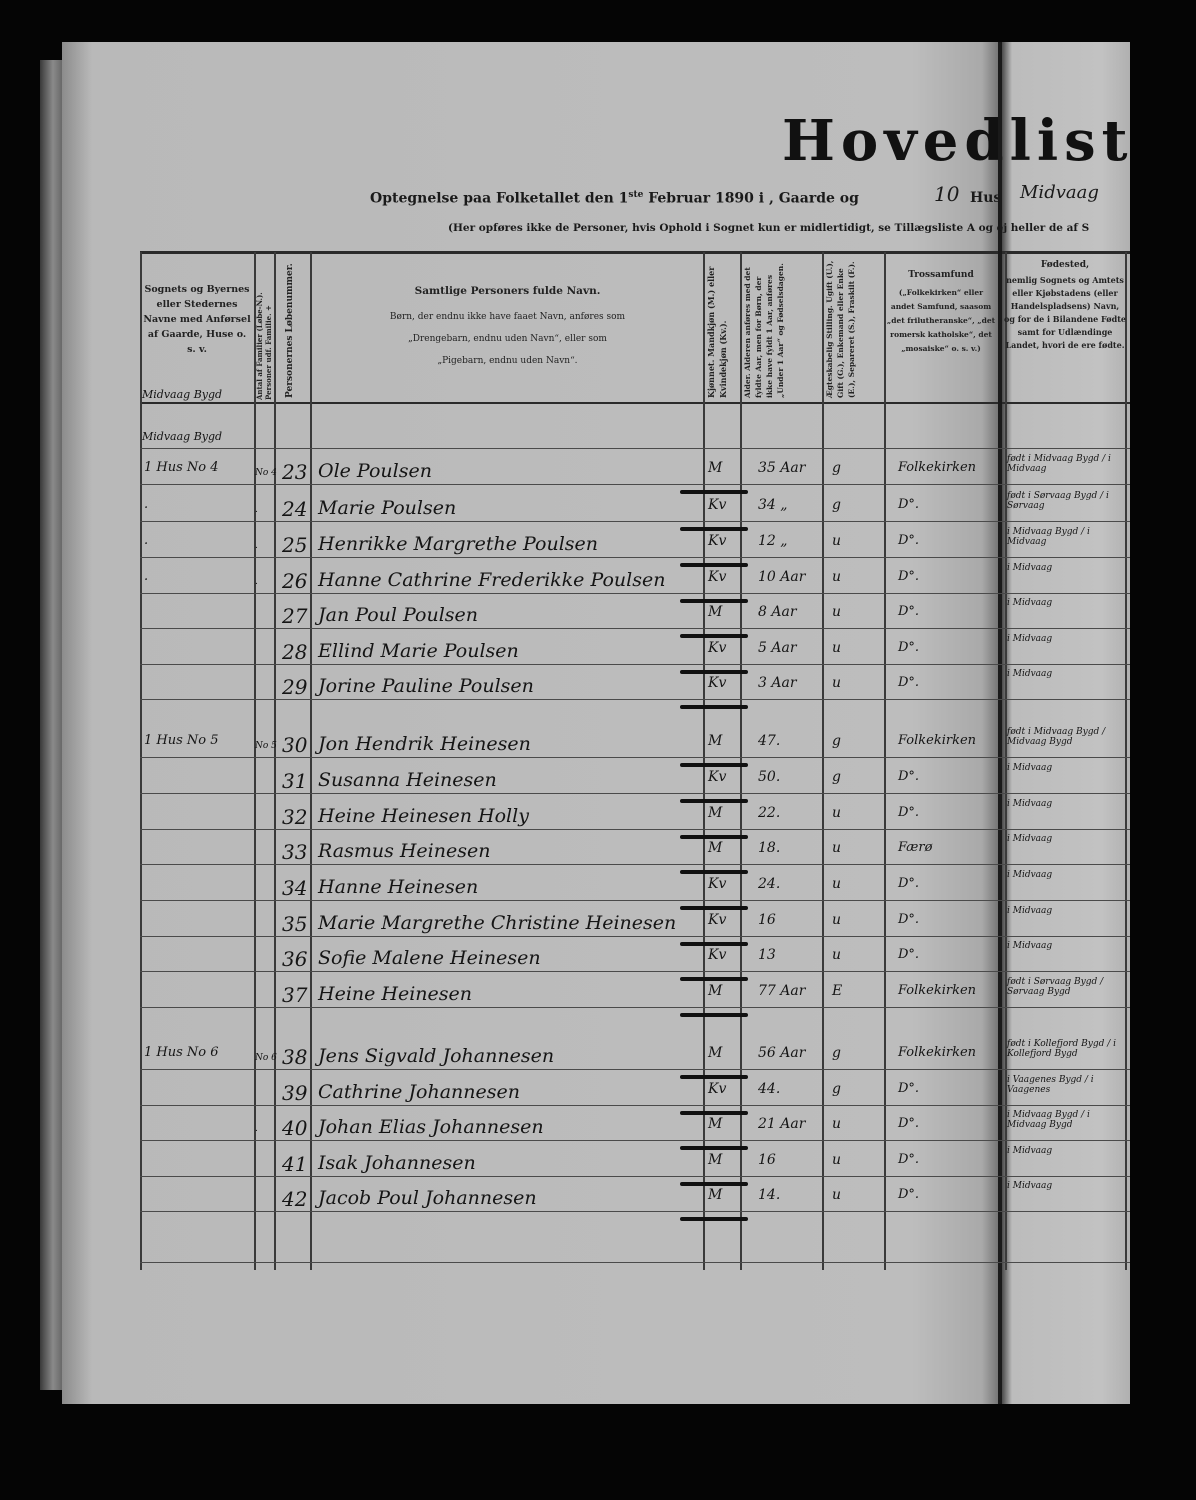 Image resolution: width=1196 pixels, height=1500 pixels. What do you see at coordinates (295, 472) in the screenshot?
I see `cell-no: 23` at bounding box center [295, 472].